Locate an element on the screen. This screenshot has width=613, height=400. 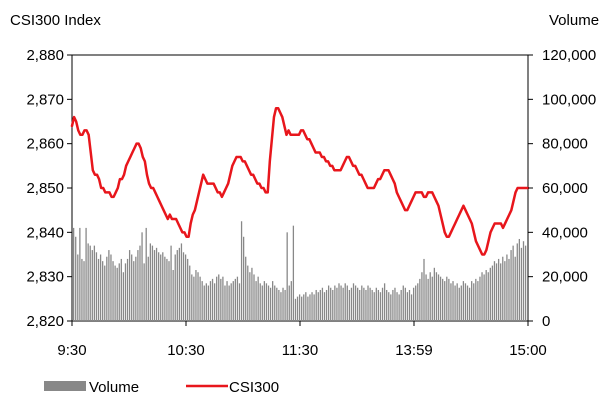
legend: Volume CSI300 is located at coordinates (161, 387).